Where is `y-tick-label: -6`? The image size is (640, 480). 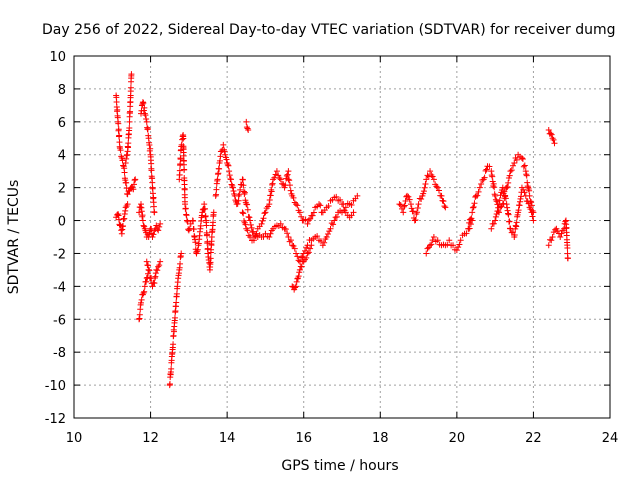 y-tick-label: -6 is located at coordinates (59, 320).